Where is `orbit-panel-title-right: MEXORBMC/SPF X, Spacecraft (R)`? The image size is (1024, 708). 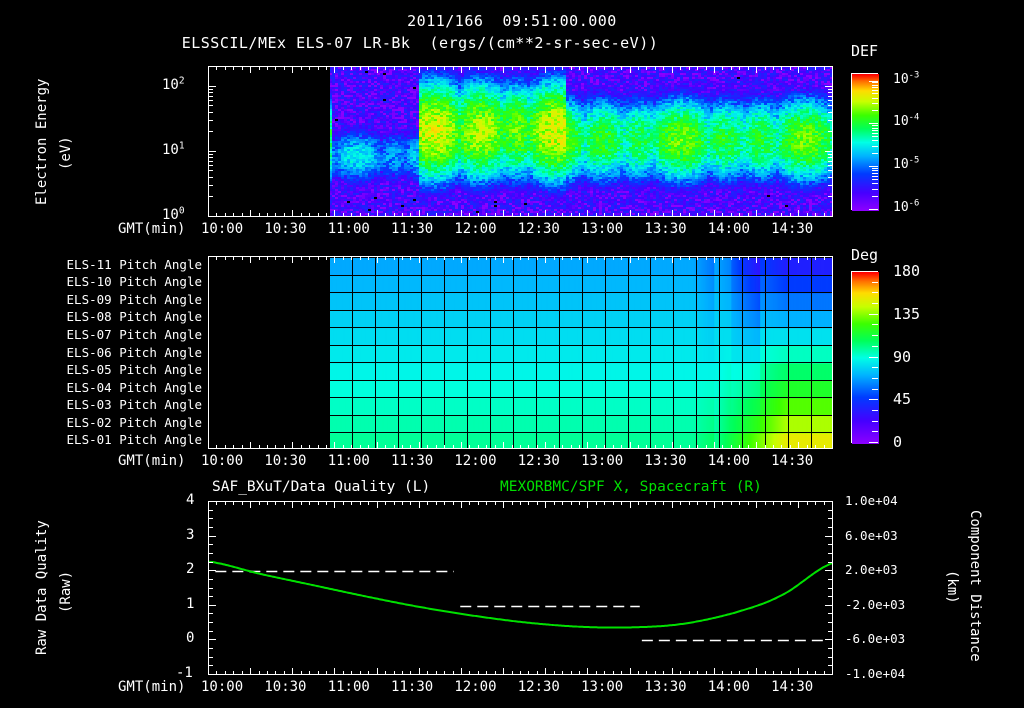
orbit-panel-title-right: MEXORBMC/SPF X, Spacecraft (R) is located at coordinates (631, 487).